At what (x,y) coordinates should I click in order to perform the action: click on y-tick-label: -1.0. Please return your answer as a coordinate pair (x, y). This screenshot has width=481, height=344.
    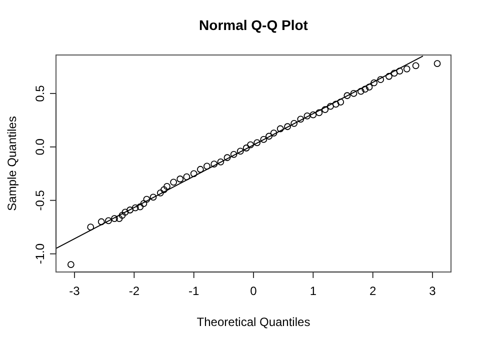
    Looking at the image, I should click on (40, 253).